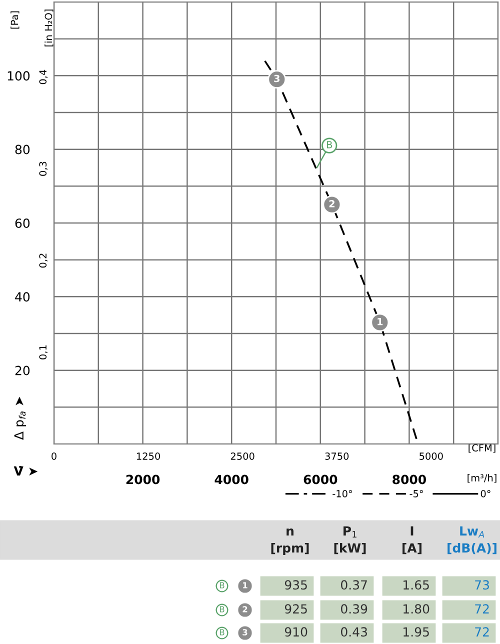 The height and width of the screenshot is (644, 500). What do you see at coordinates (22, 223) in the screenshot?
I see `y-tick-label: 60` at bounding box center [22, 223].